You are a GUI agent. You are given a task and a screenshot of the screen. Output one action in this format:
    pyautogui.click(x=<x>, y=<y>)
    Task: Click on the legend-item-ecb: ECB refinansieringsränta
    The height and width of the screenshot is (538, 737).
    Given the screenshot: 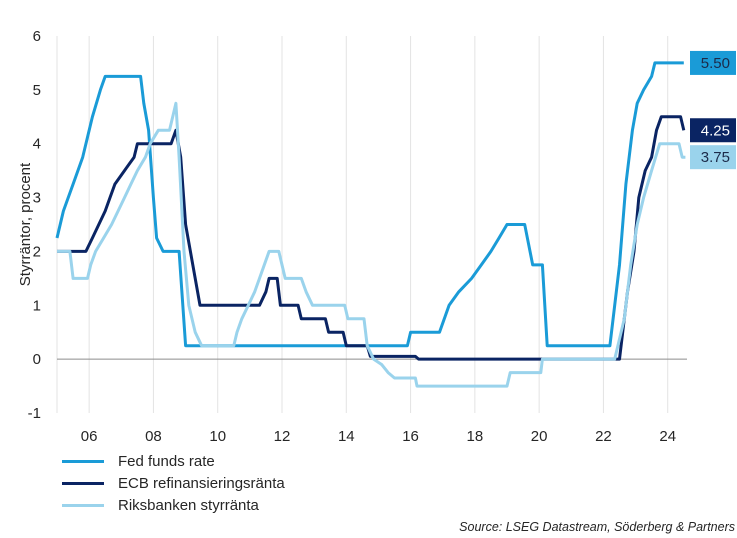 What is the action you would take?
    pyautogui.click(x=173, y=483)
    